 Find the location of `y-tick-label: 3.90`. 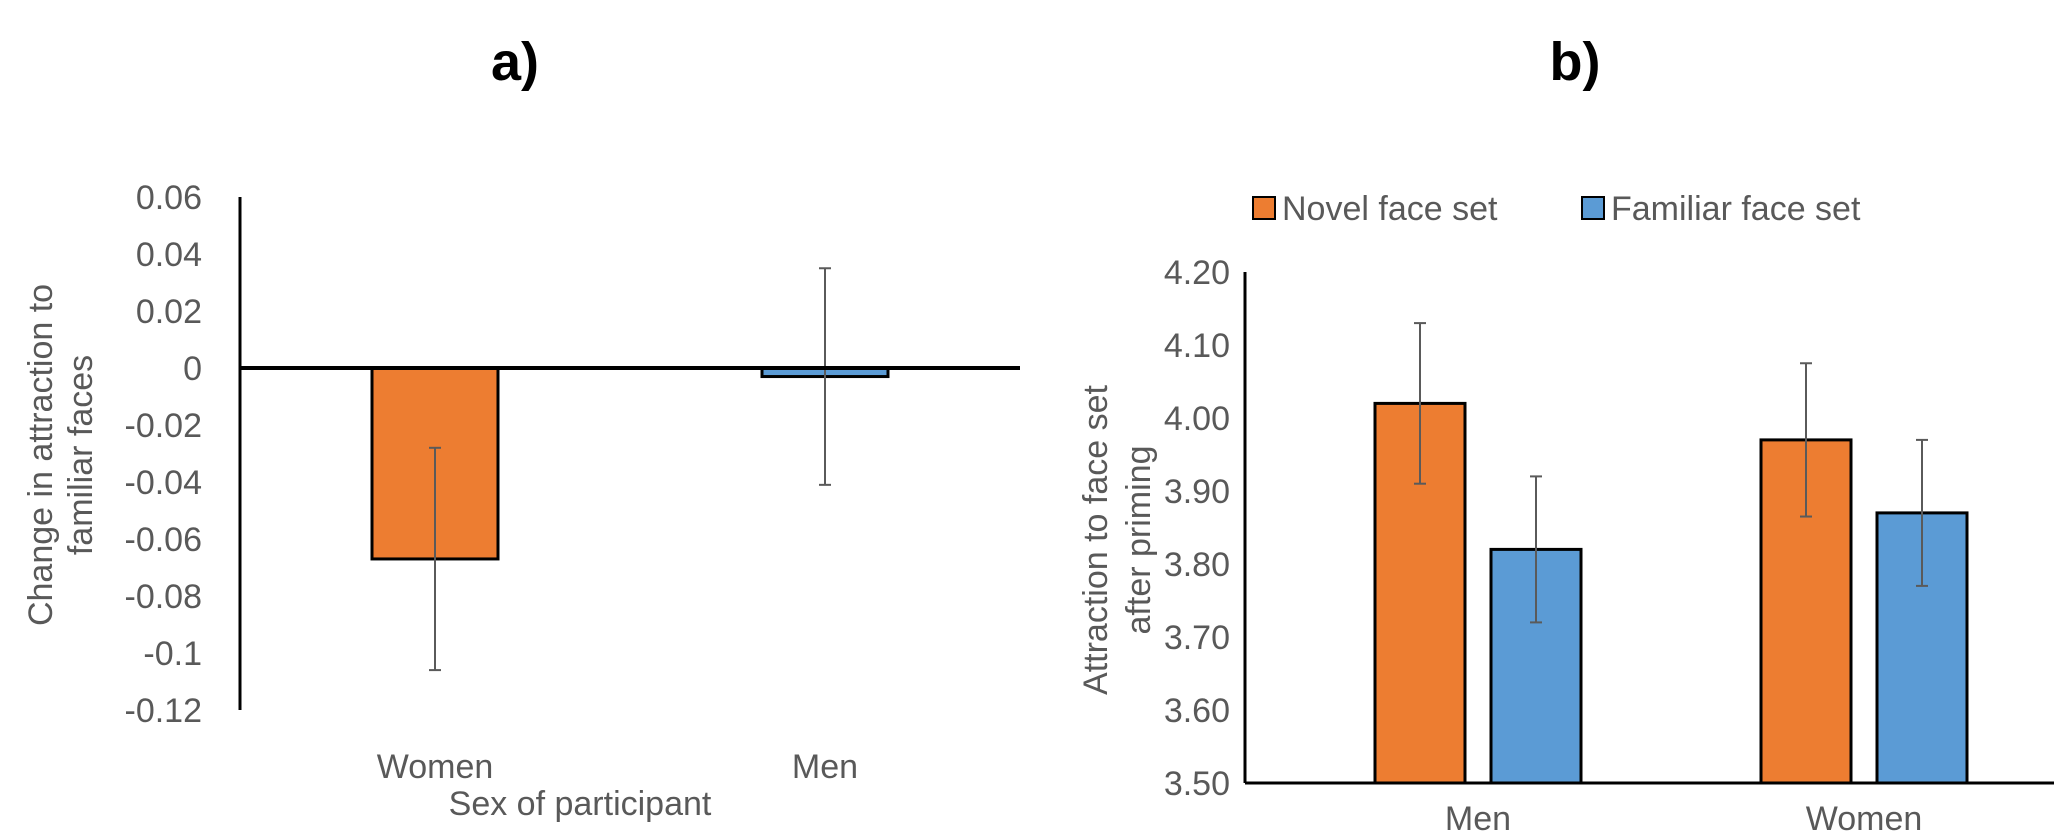

y-tick-label: 3.90 is located at coordinates (1197, 492).